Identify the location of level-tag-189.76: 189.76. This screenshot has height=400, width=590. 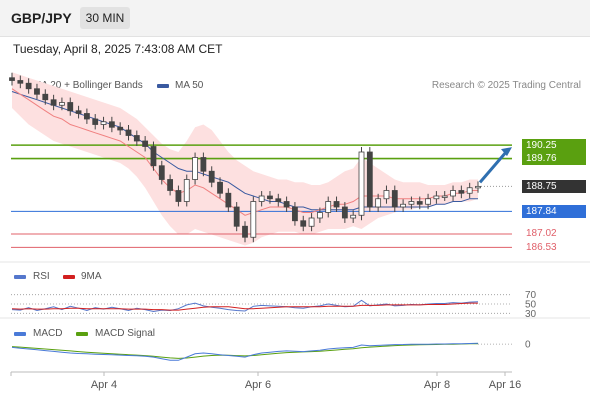
(554, 159).